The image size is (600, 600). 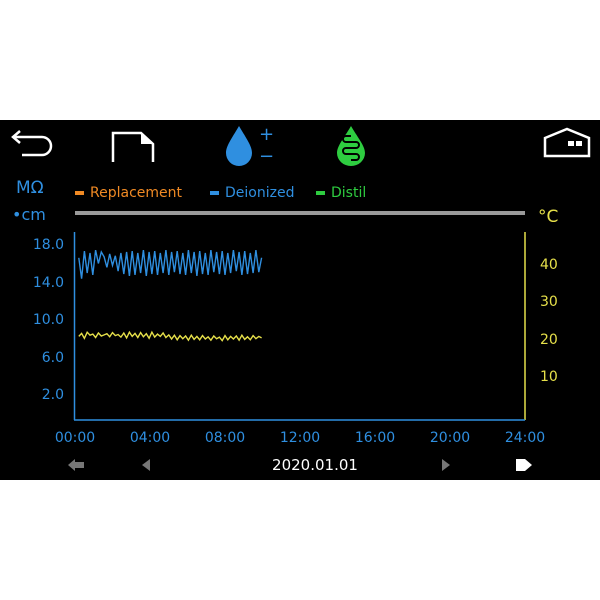 I want to click on plus-sign: +, so click(x=266, y=134).